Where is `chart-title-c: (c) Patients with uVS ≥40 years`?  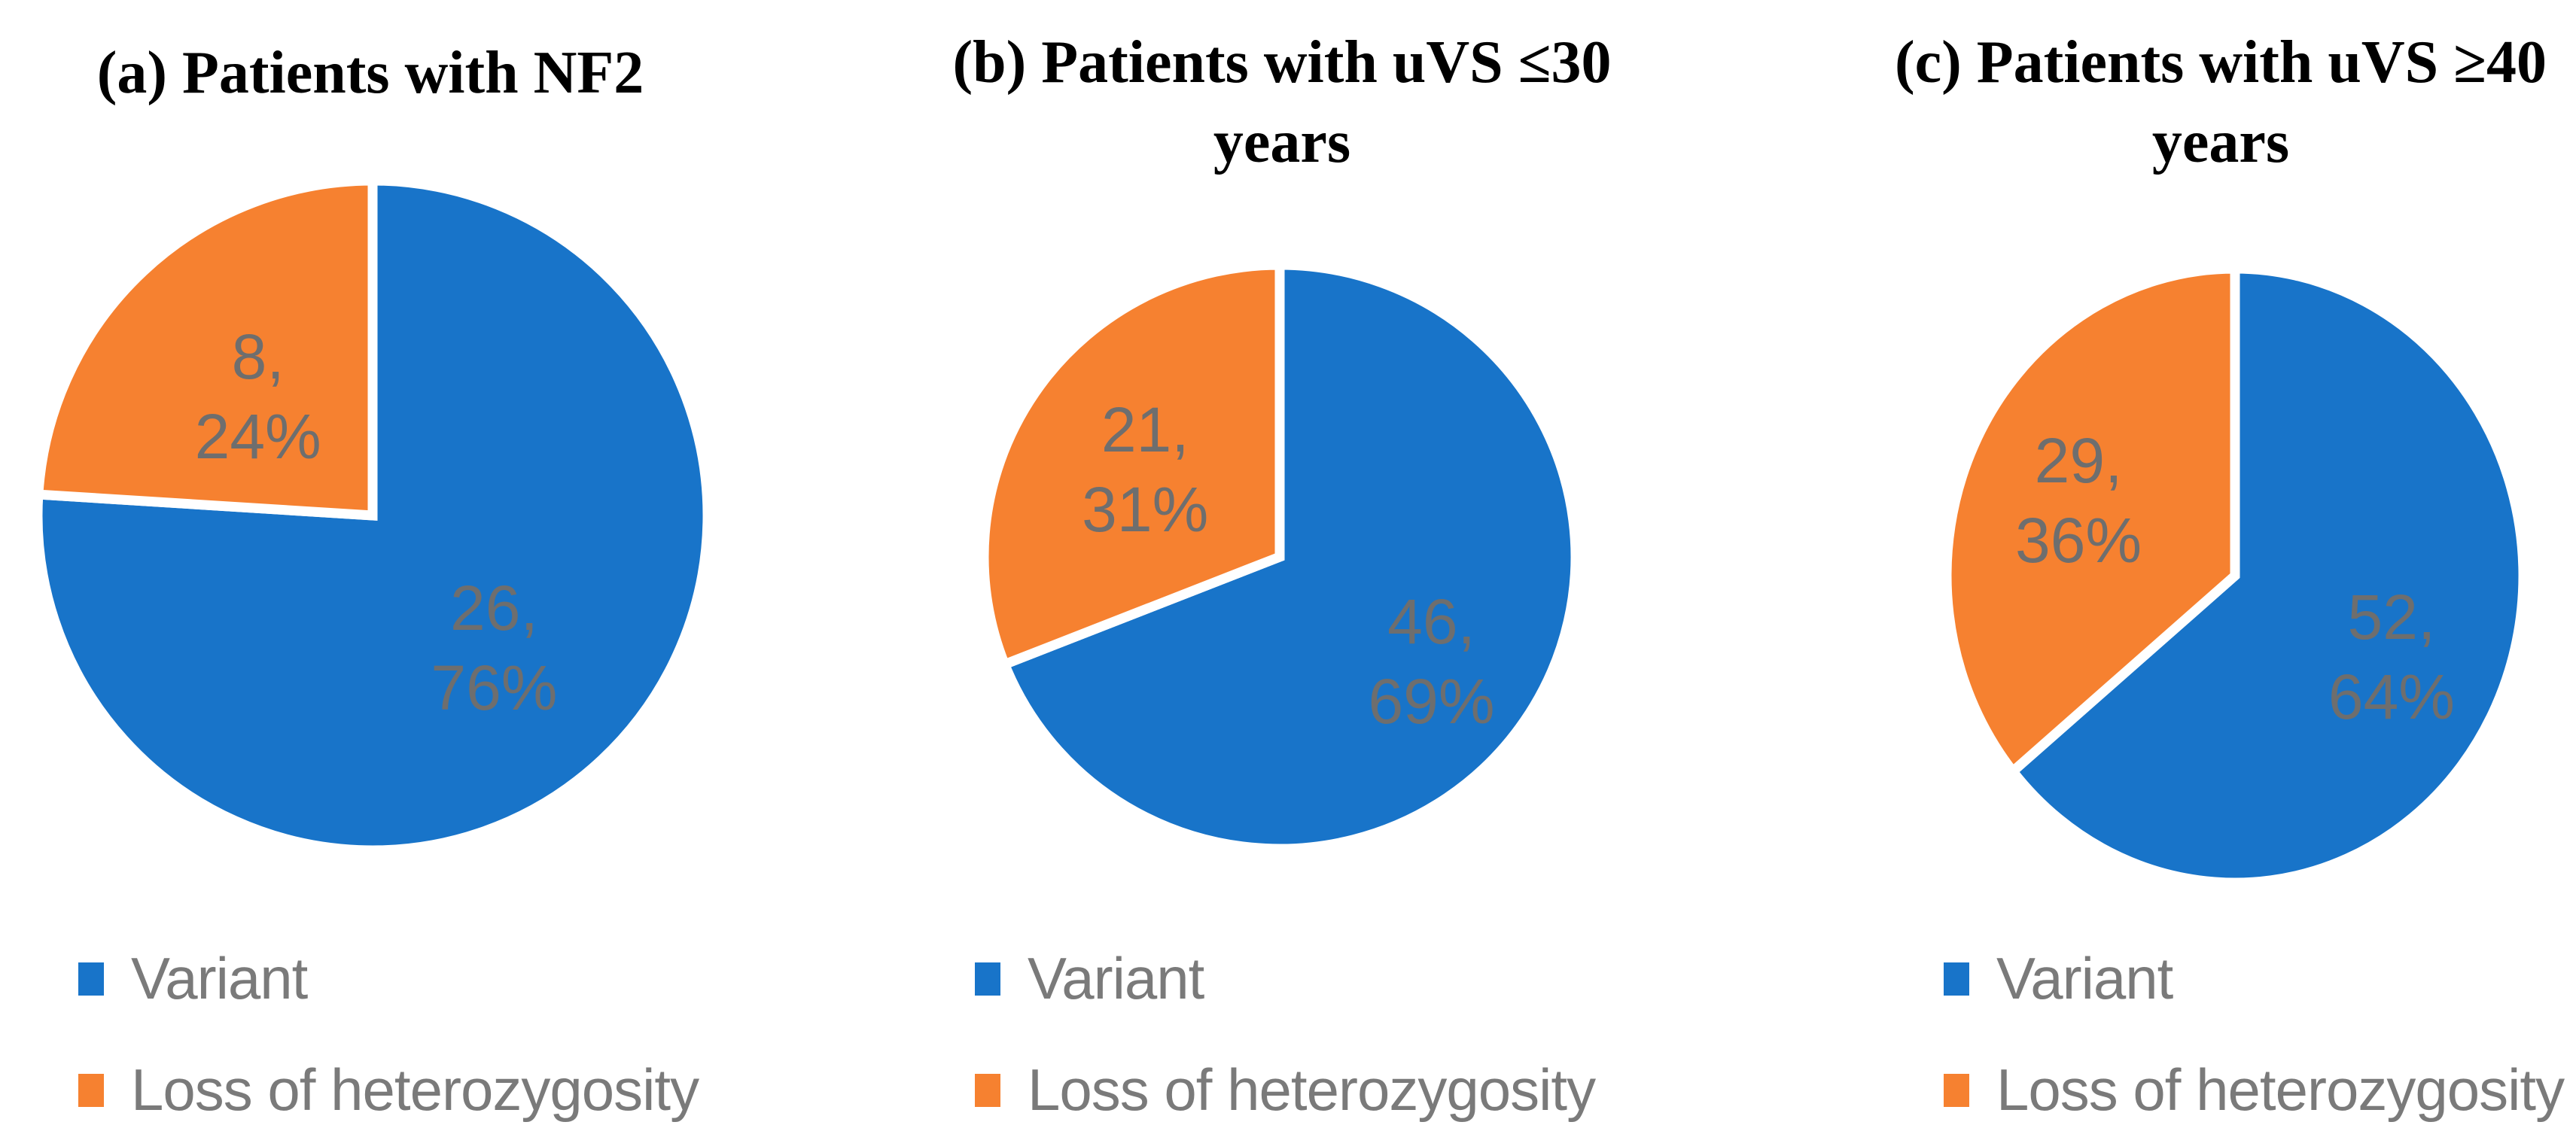
chart-title-c: (c) Patients with uVS ≥40 years is located at coordinates (2221, 102).